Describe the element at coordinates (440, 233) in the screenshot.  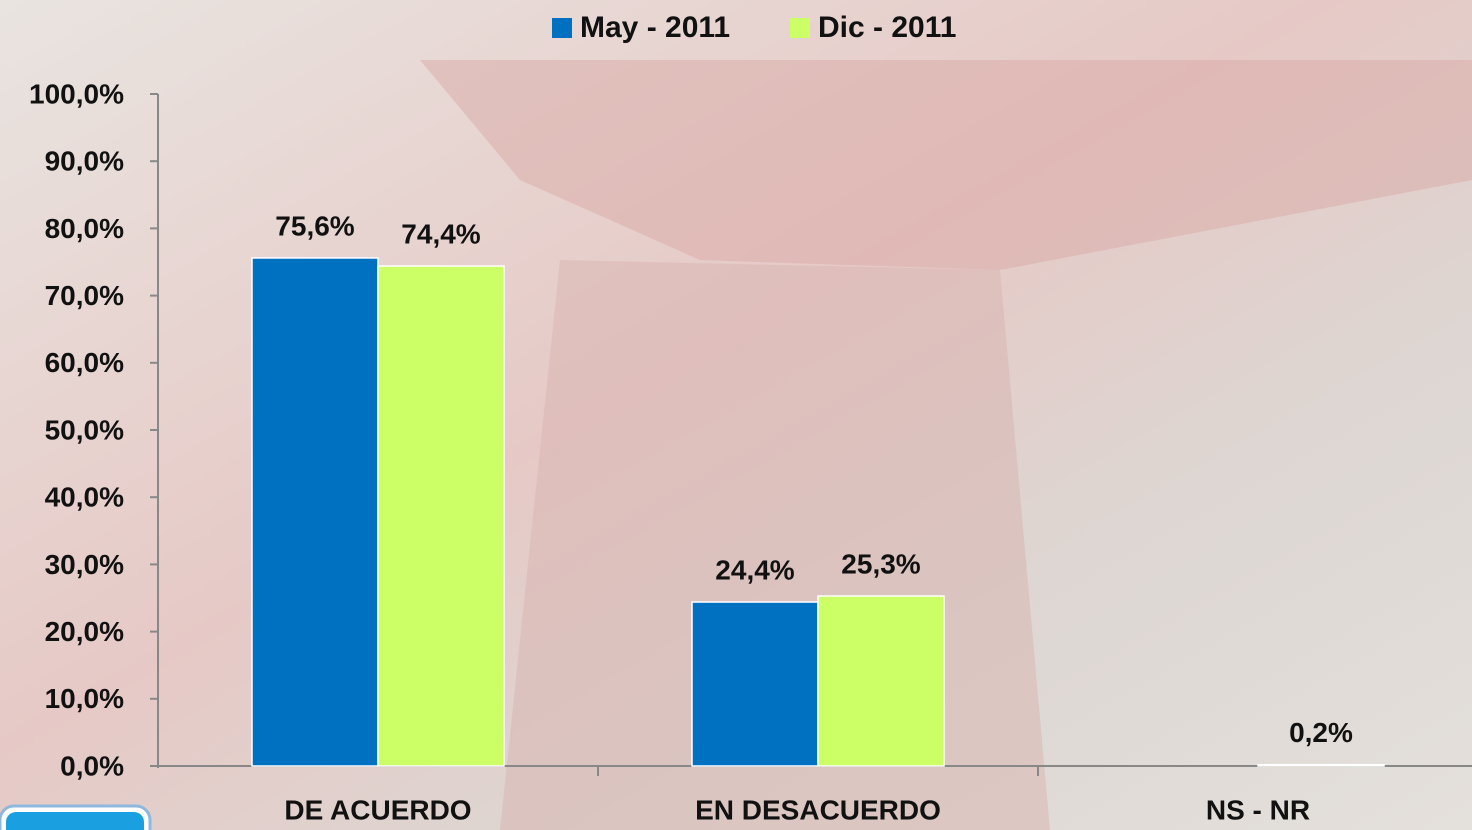
I see `value-label: 74,4%` at that location.